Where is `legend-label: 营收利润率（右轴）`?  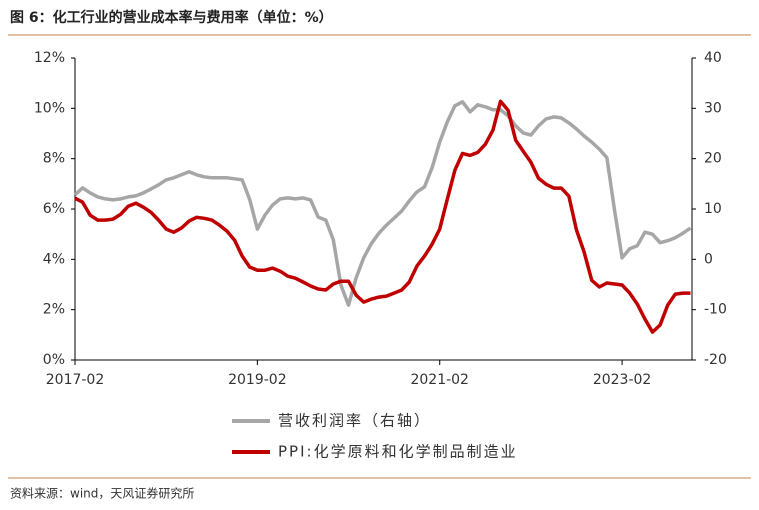
legend-label: 营收利润率（右轴） is located at coordinates (354, 421).